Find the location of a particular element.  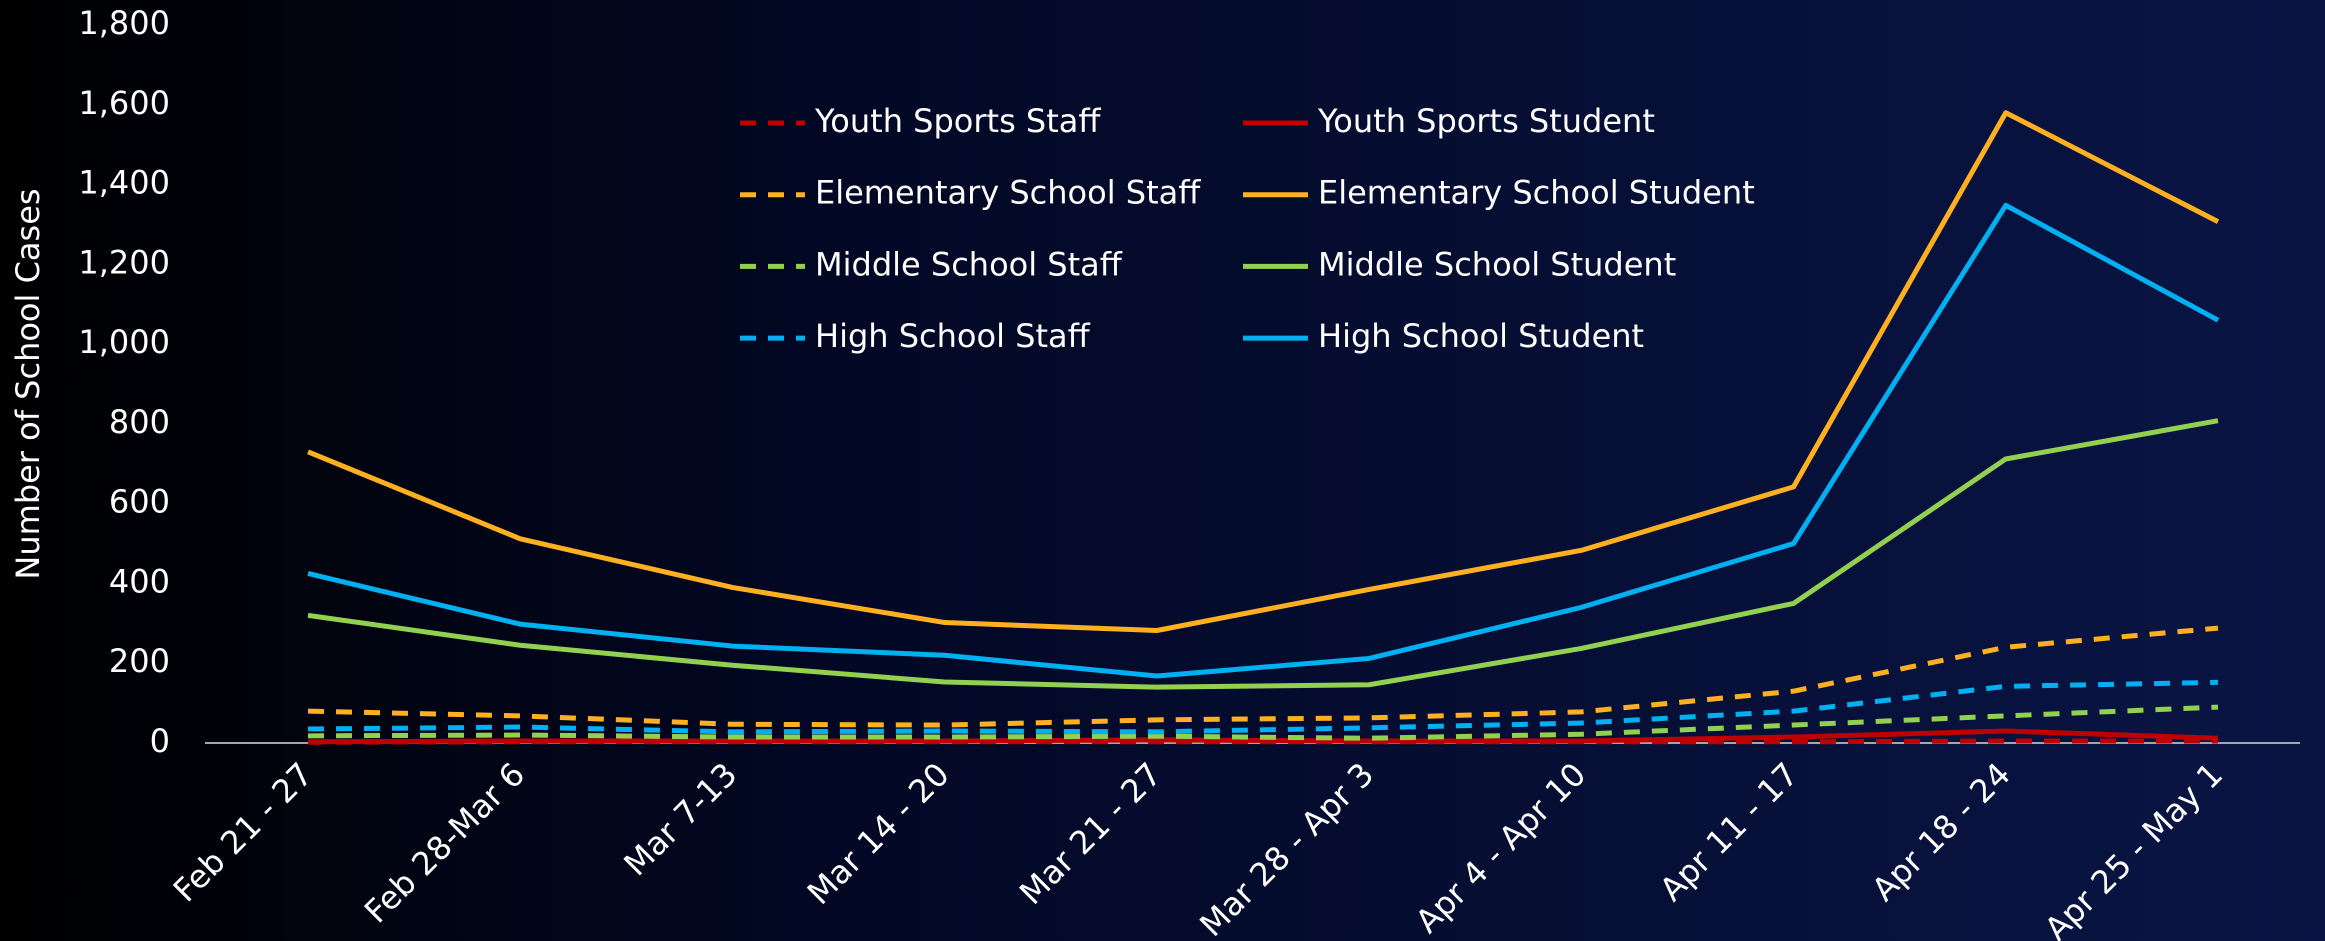

x-tick-label: Apr 18 - 24 is located at coordinates (1940, 831).